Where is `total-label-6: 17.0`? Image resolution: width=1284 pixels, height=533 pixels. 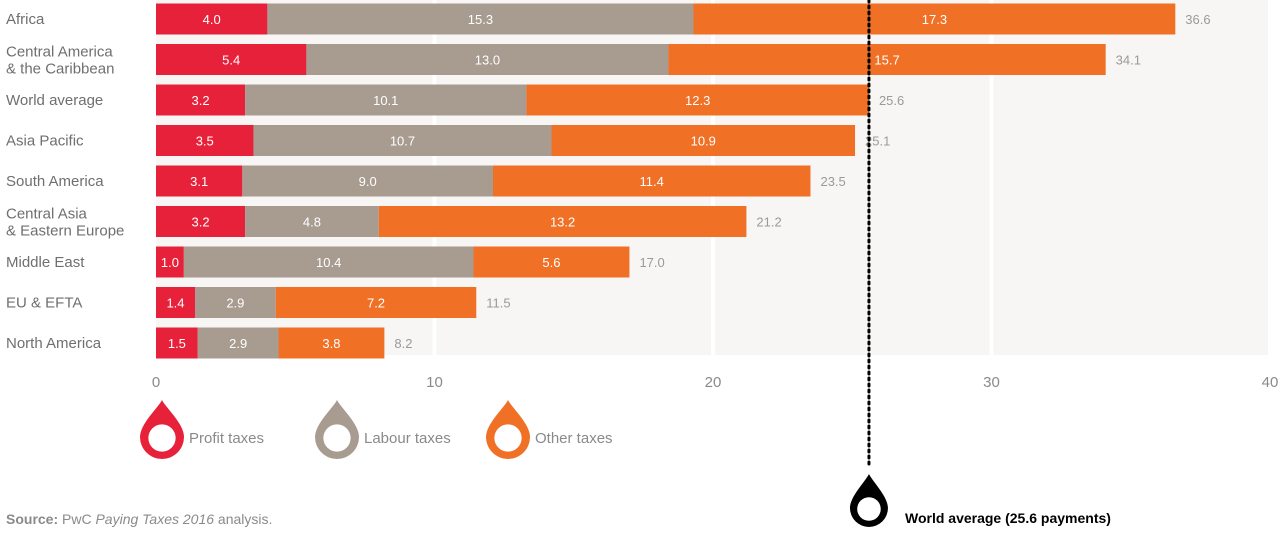 total-label-6: 17.0 is located at coordinates (651, 262).